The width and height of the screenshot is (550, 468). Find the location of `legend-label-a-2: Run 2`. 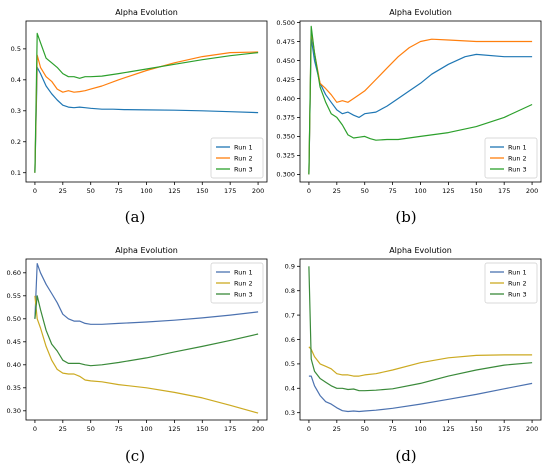

legend-label-a-2: Run 2 is located at coordinates (243, 158).